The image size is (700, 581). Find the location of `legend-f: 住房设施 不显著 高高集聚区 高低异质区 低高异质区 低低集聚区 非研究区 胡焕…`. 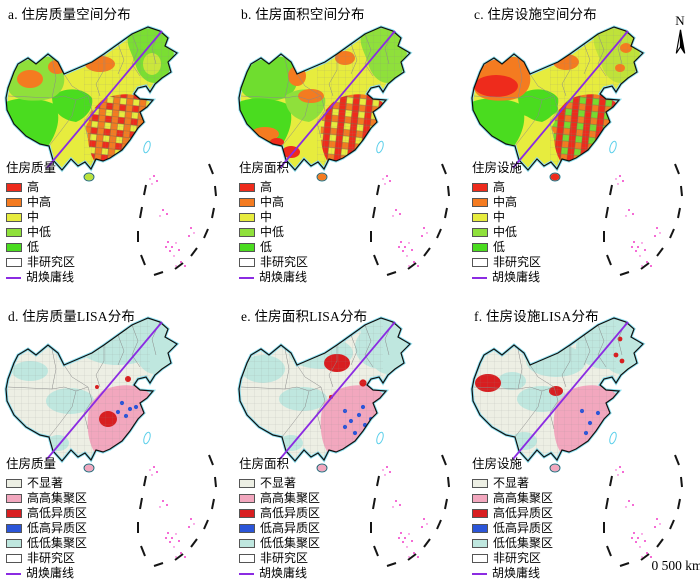

legend-f: 住房设施 不显著 高高集聚区 高低异质区 低高异质区 低低集聚区 非研究区 胡焕… is located at coordinates (512, 519).